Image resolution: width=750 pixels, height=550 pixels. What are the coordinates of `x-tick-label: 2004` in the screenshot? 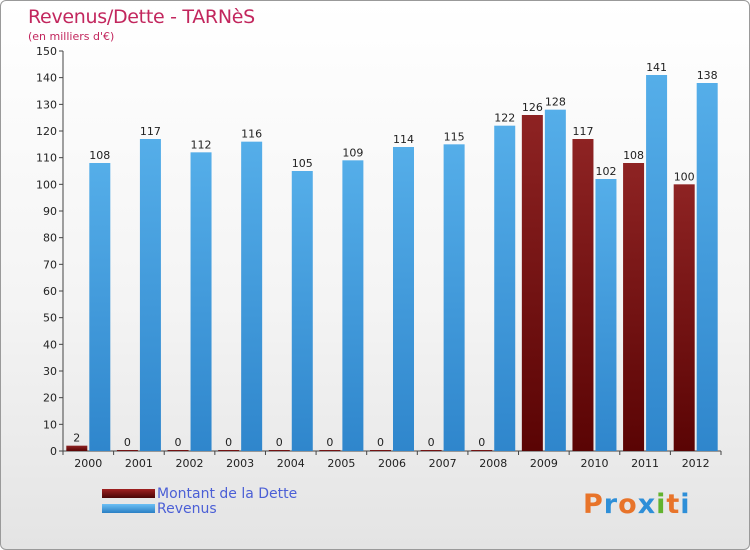 It's located at (291, 463).